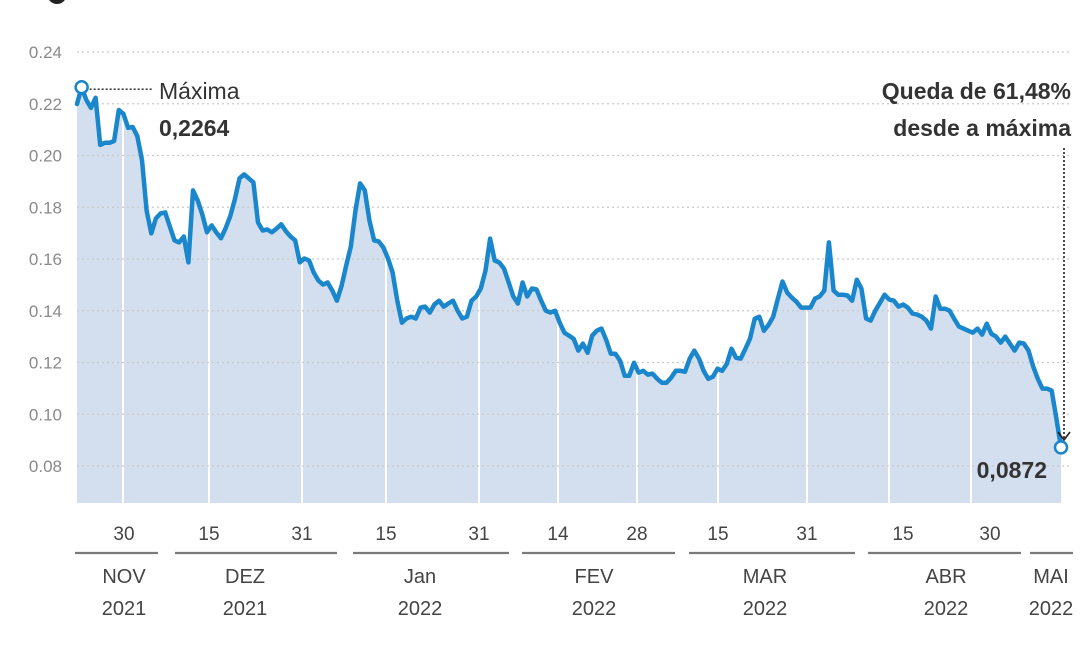 The width and height of the screenshot is (1086, 652). Describe the element at coordinates (57, 2) in the screenshot. I see `cropped-header-glyph` at that location.